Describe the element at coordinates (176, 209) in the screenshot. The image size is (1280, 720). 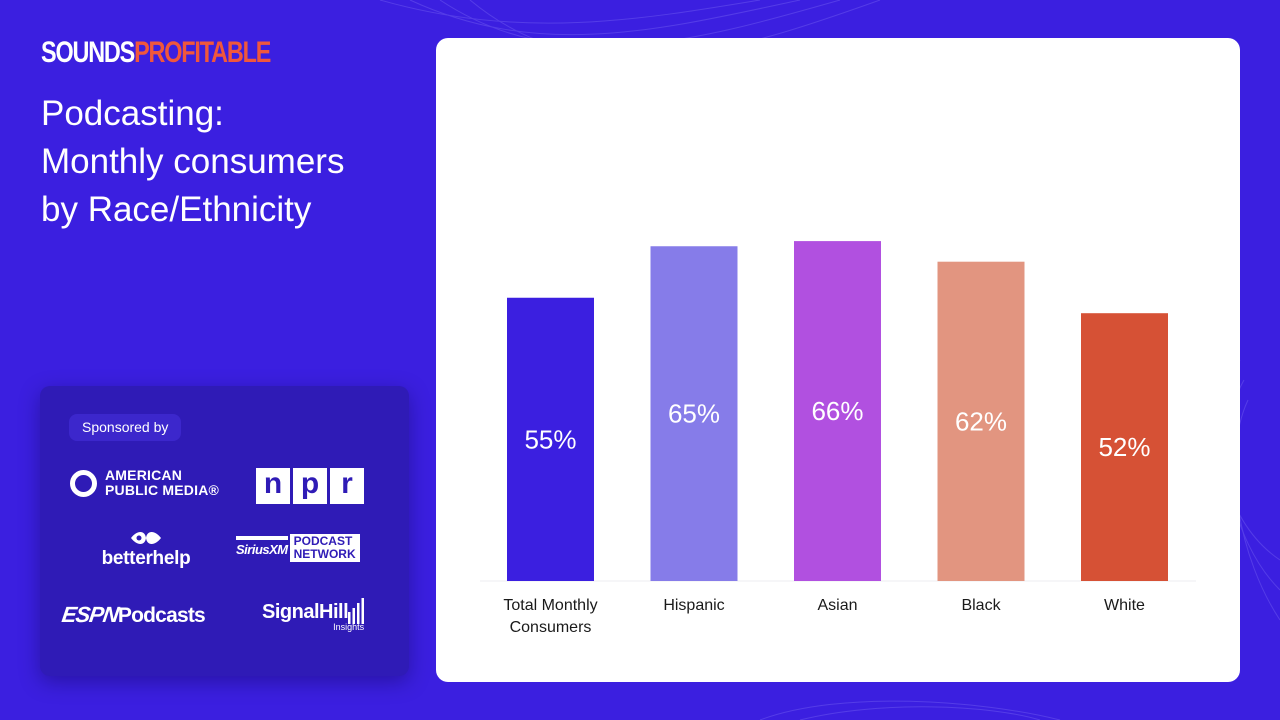
I see `title-line-3: by Race/Ethnicity` at that location.